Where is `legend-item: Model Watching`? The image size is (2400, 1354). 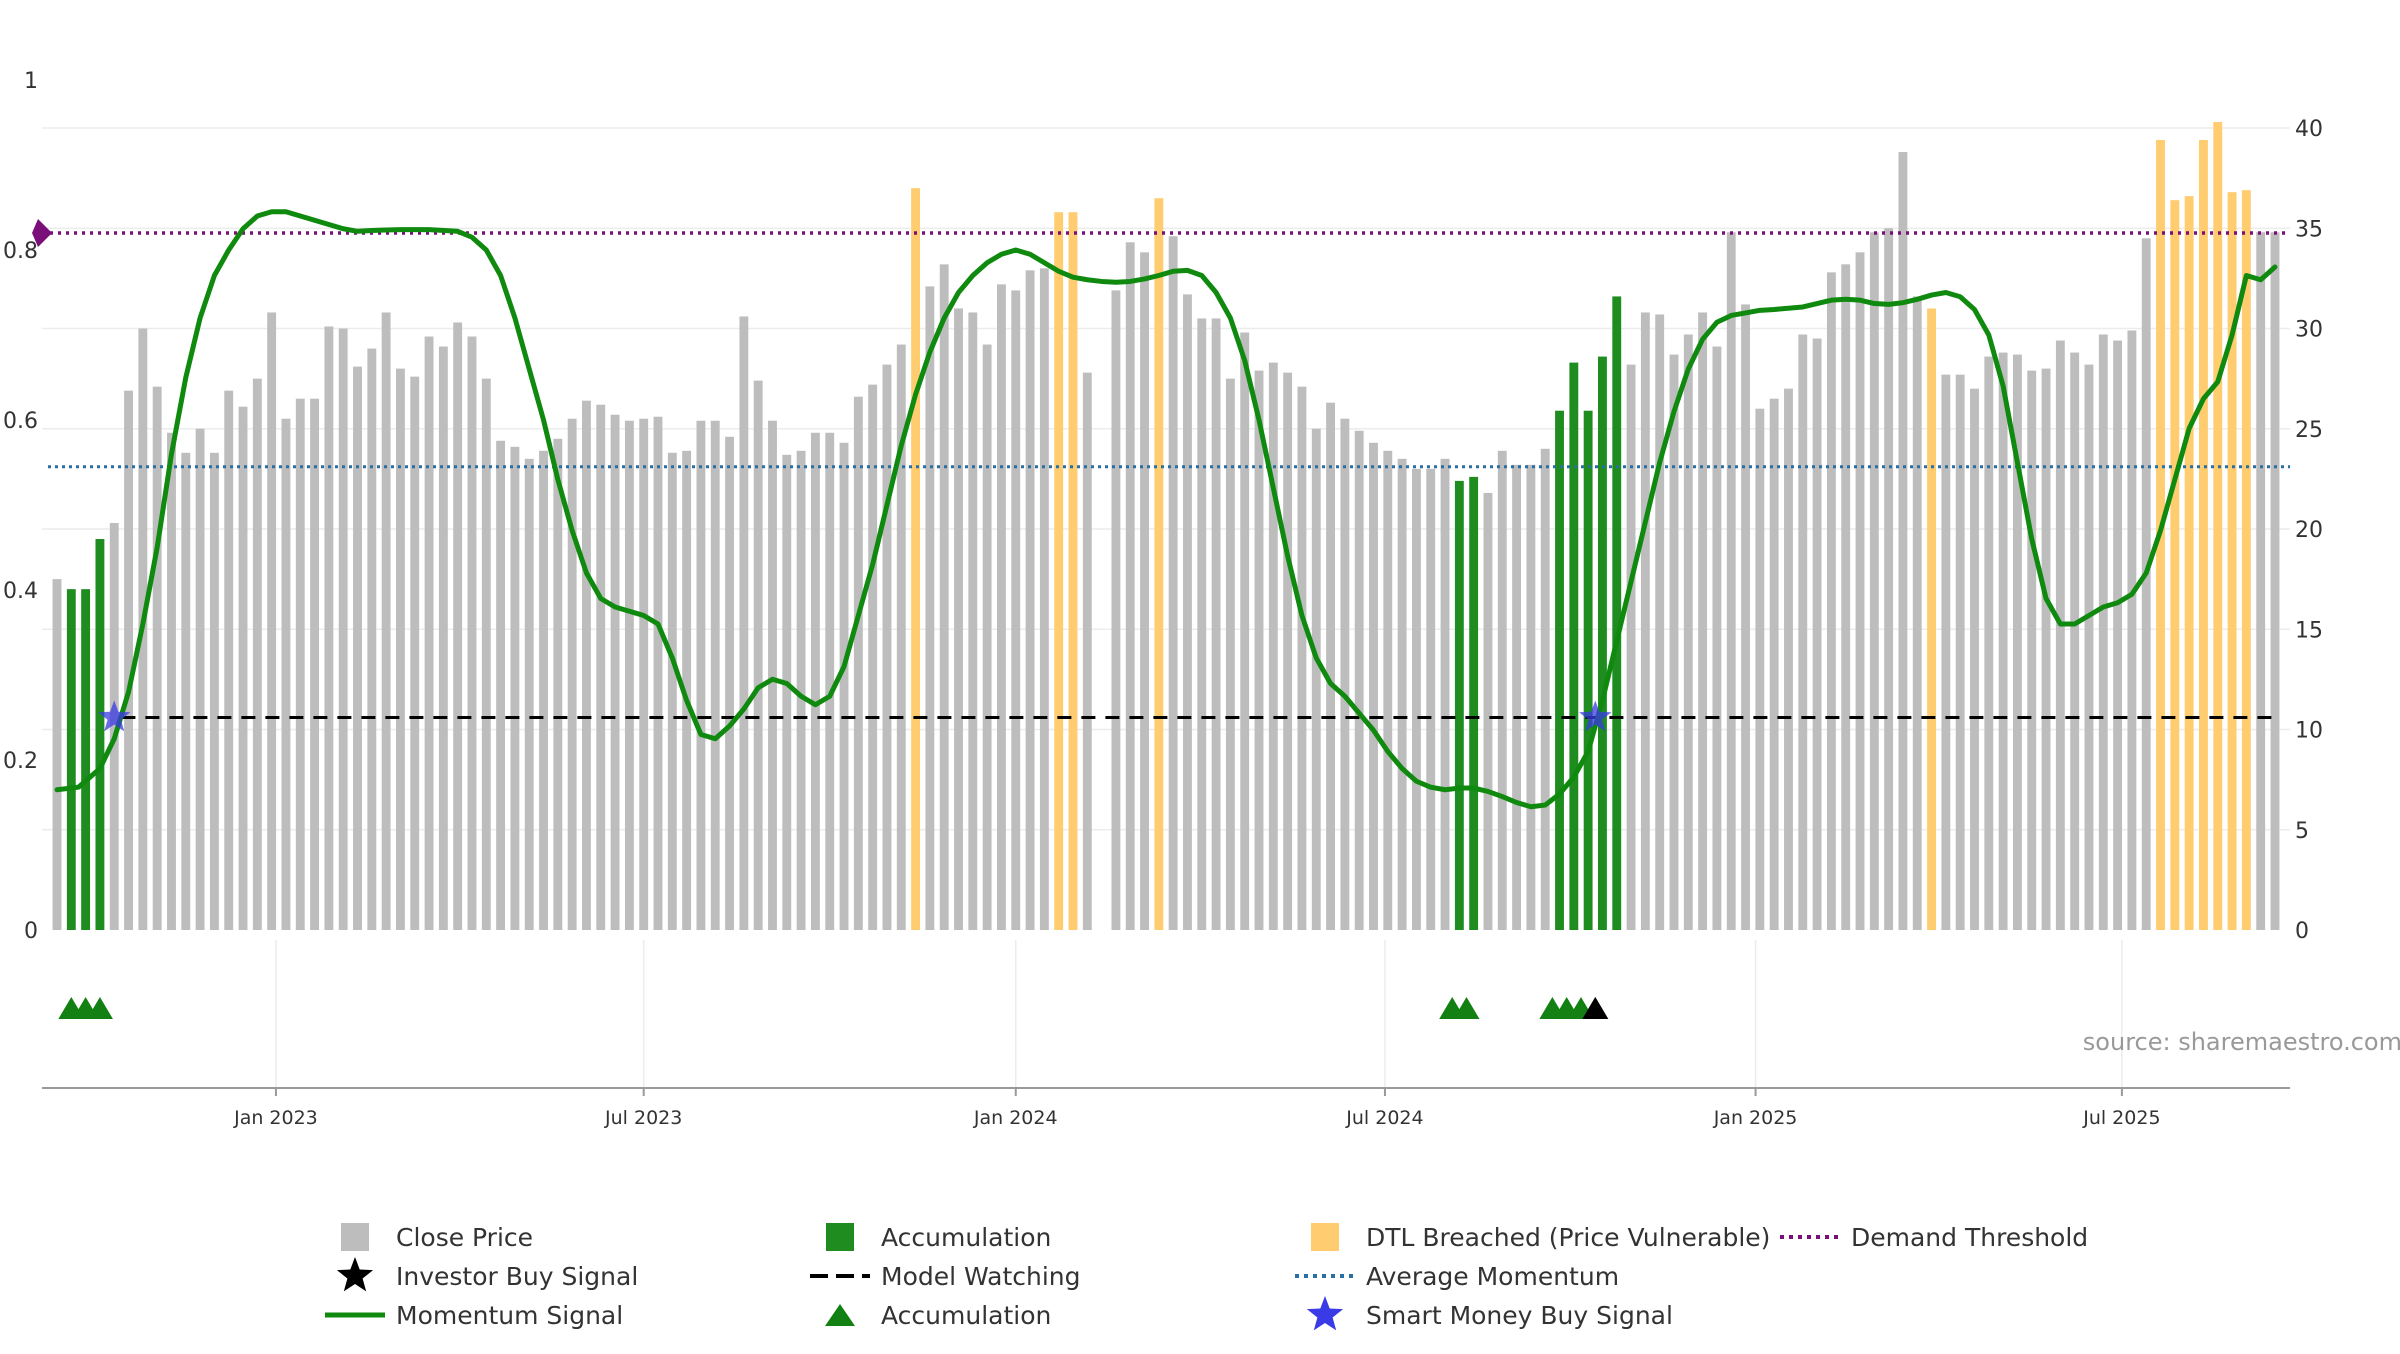 legend-item: Model Watching is located at coordinates (945, 1276).